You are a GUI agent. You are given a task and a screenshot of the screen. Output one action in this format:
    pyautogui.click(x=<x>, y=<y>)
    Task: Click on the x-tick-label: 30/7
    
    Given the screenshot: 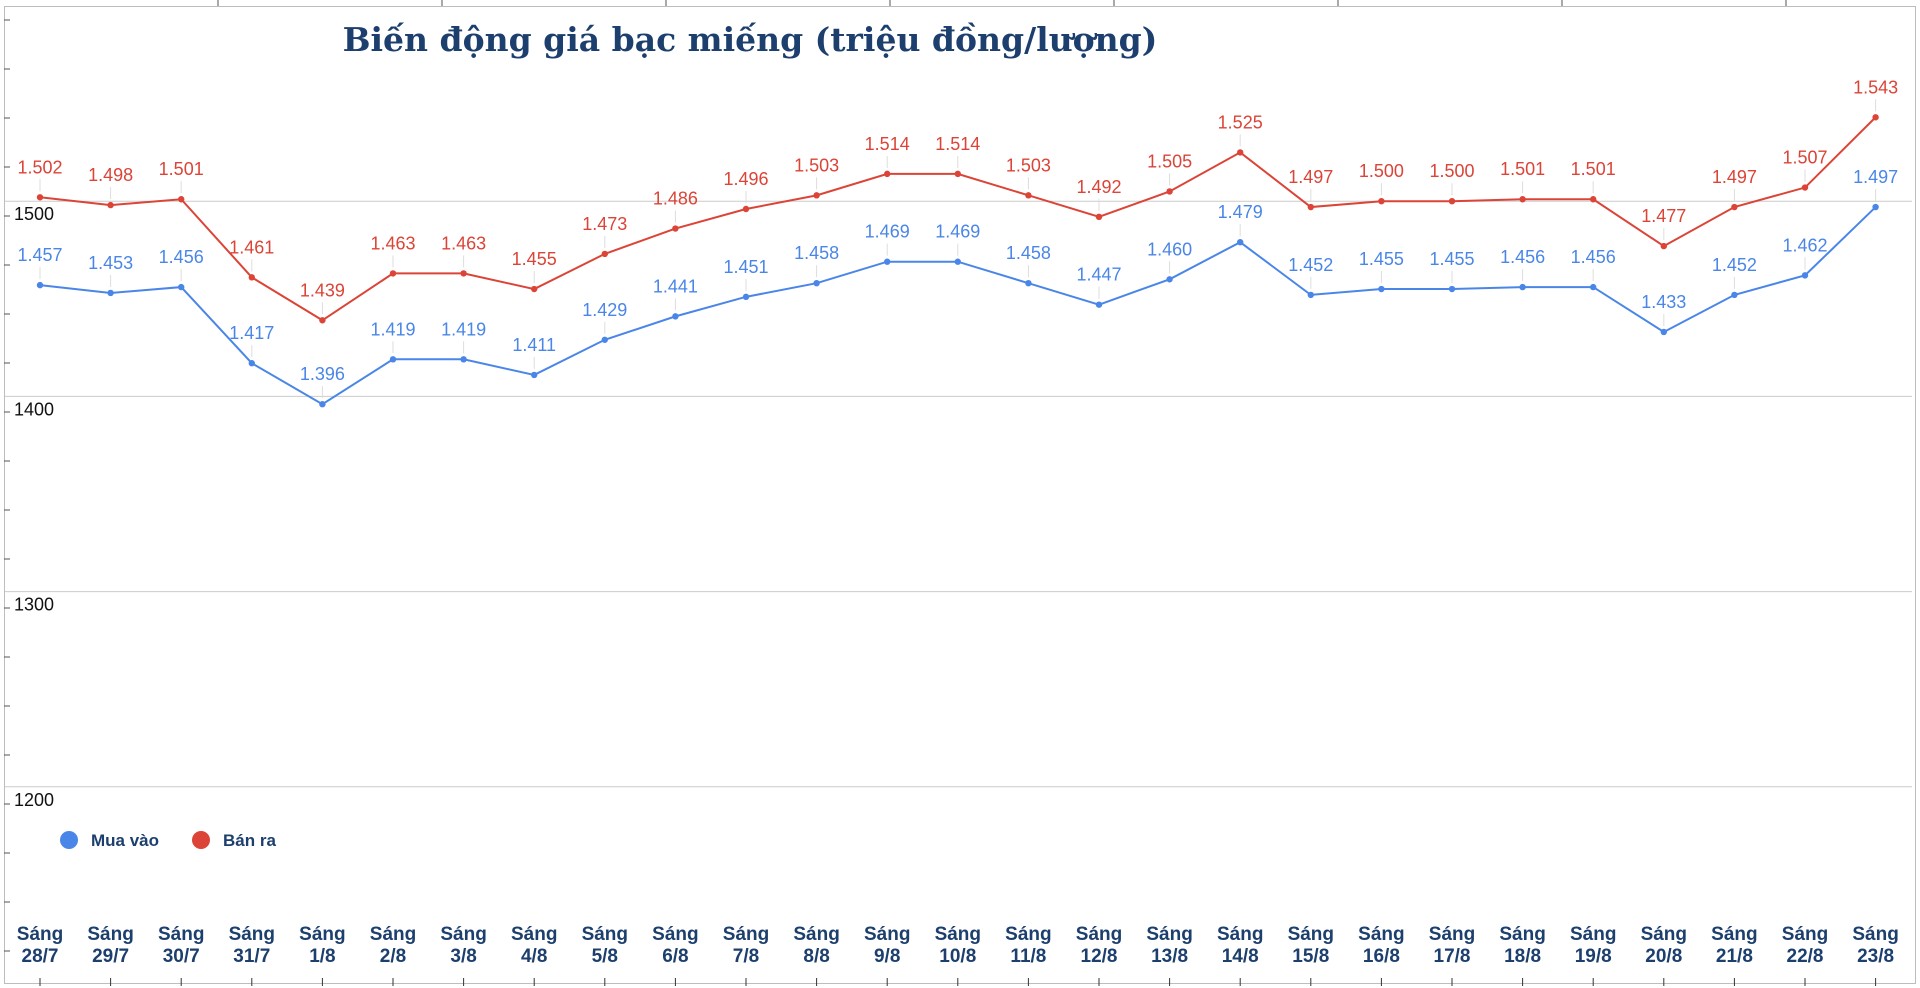 What is the action you would take?
    pyautogui.click(x=181, y=956)
    